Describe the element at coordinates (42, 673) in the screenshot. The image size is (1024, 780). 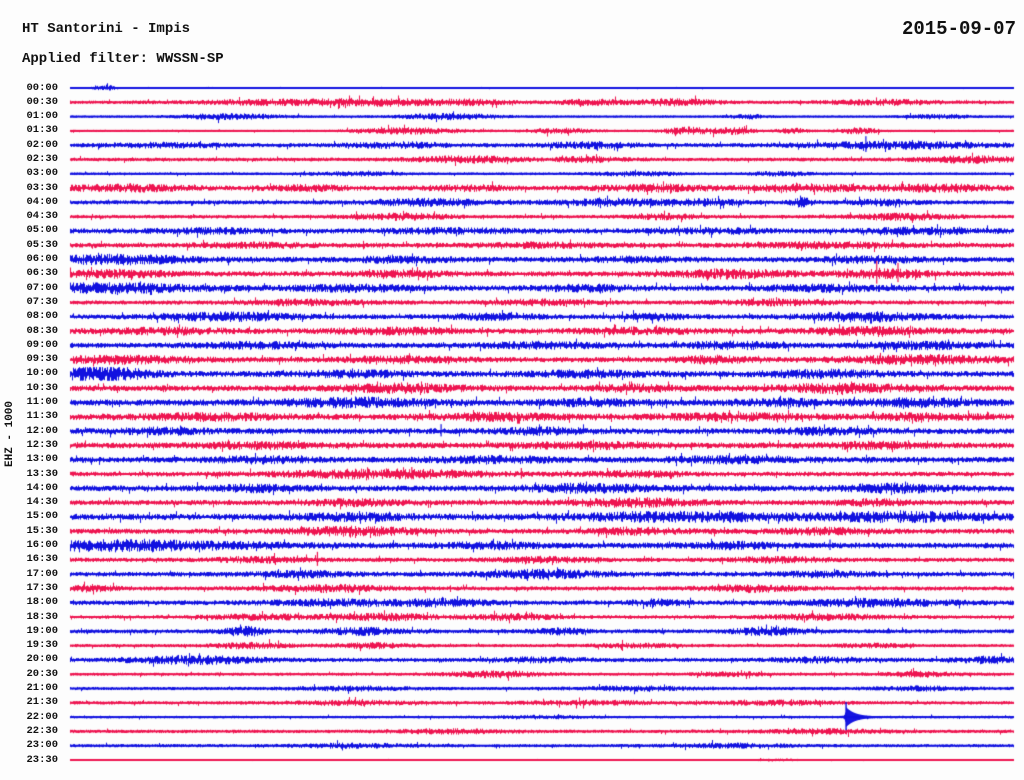
I see `time-label: 20:30` at that location.